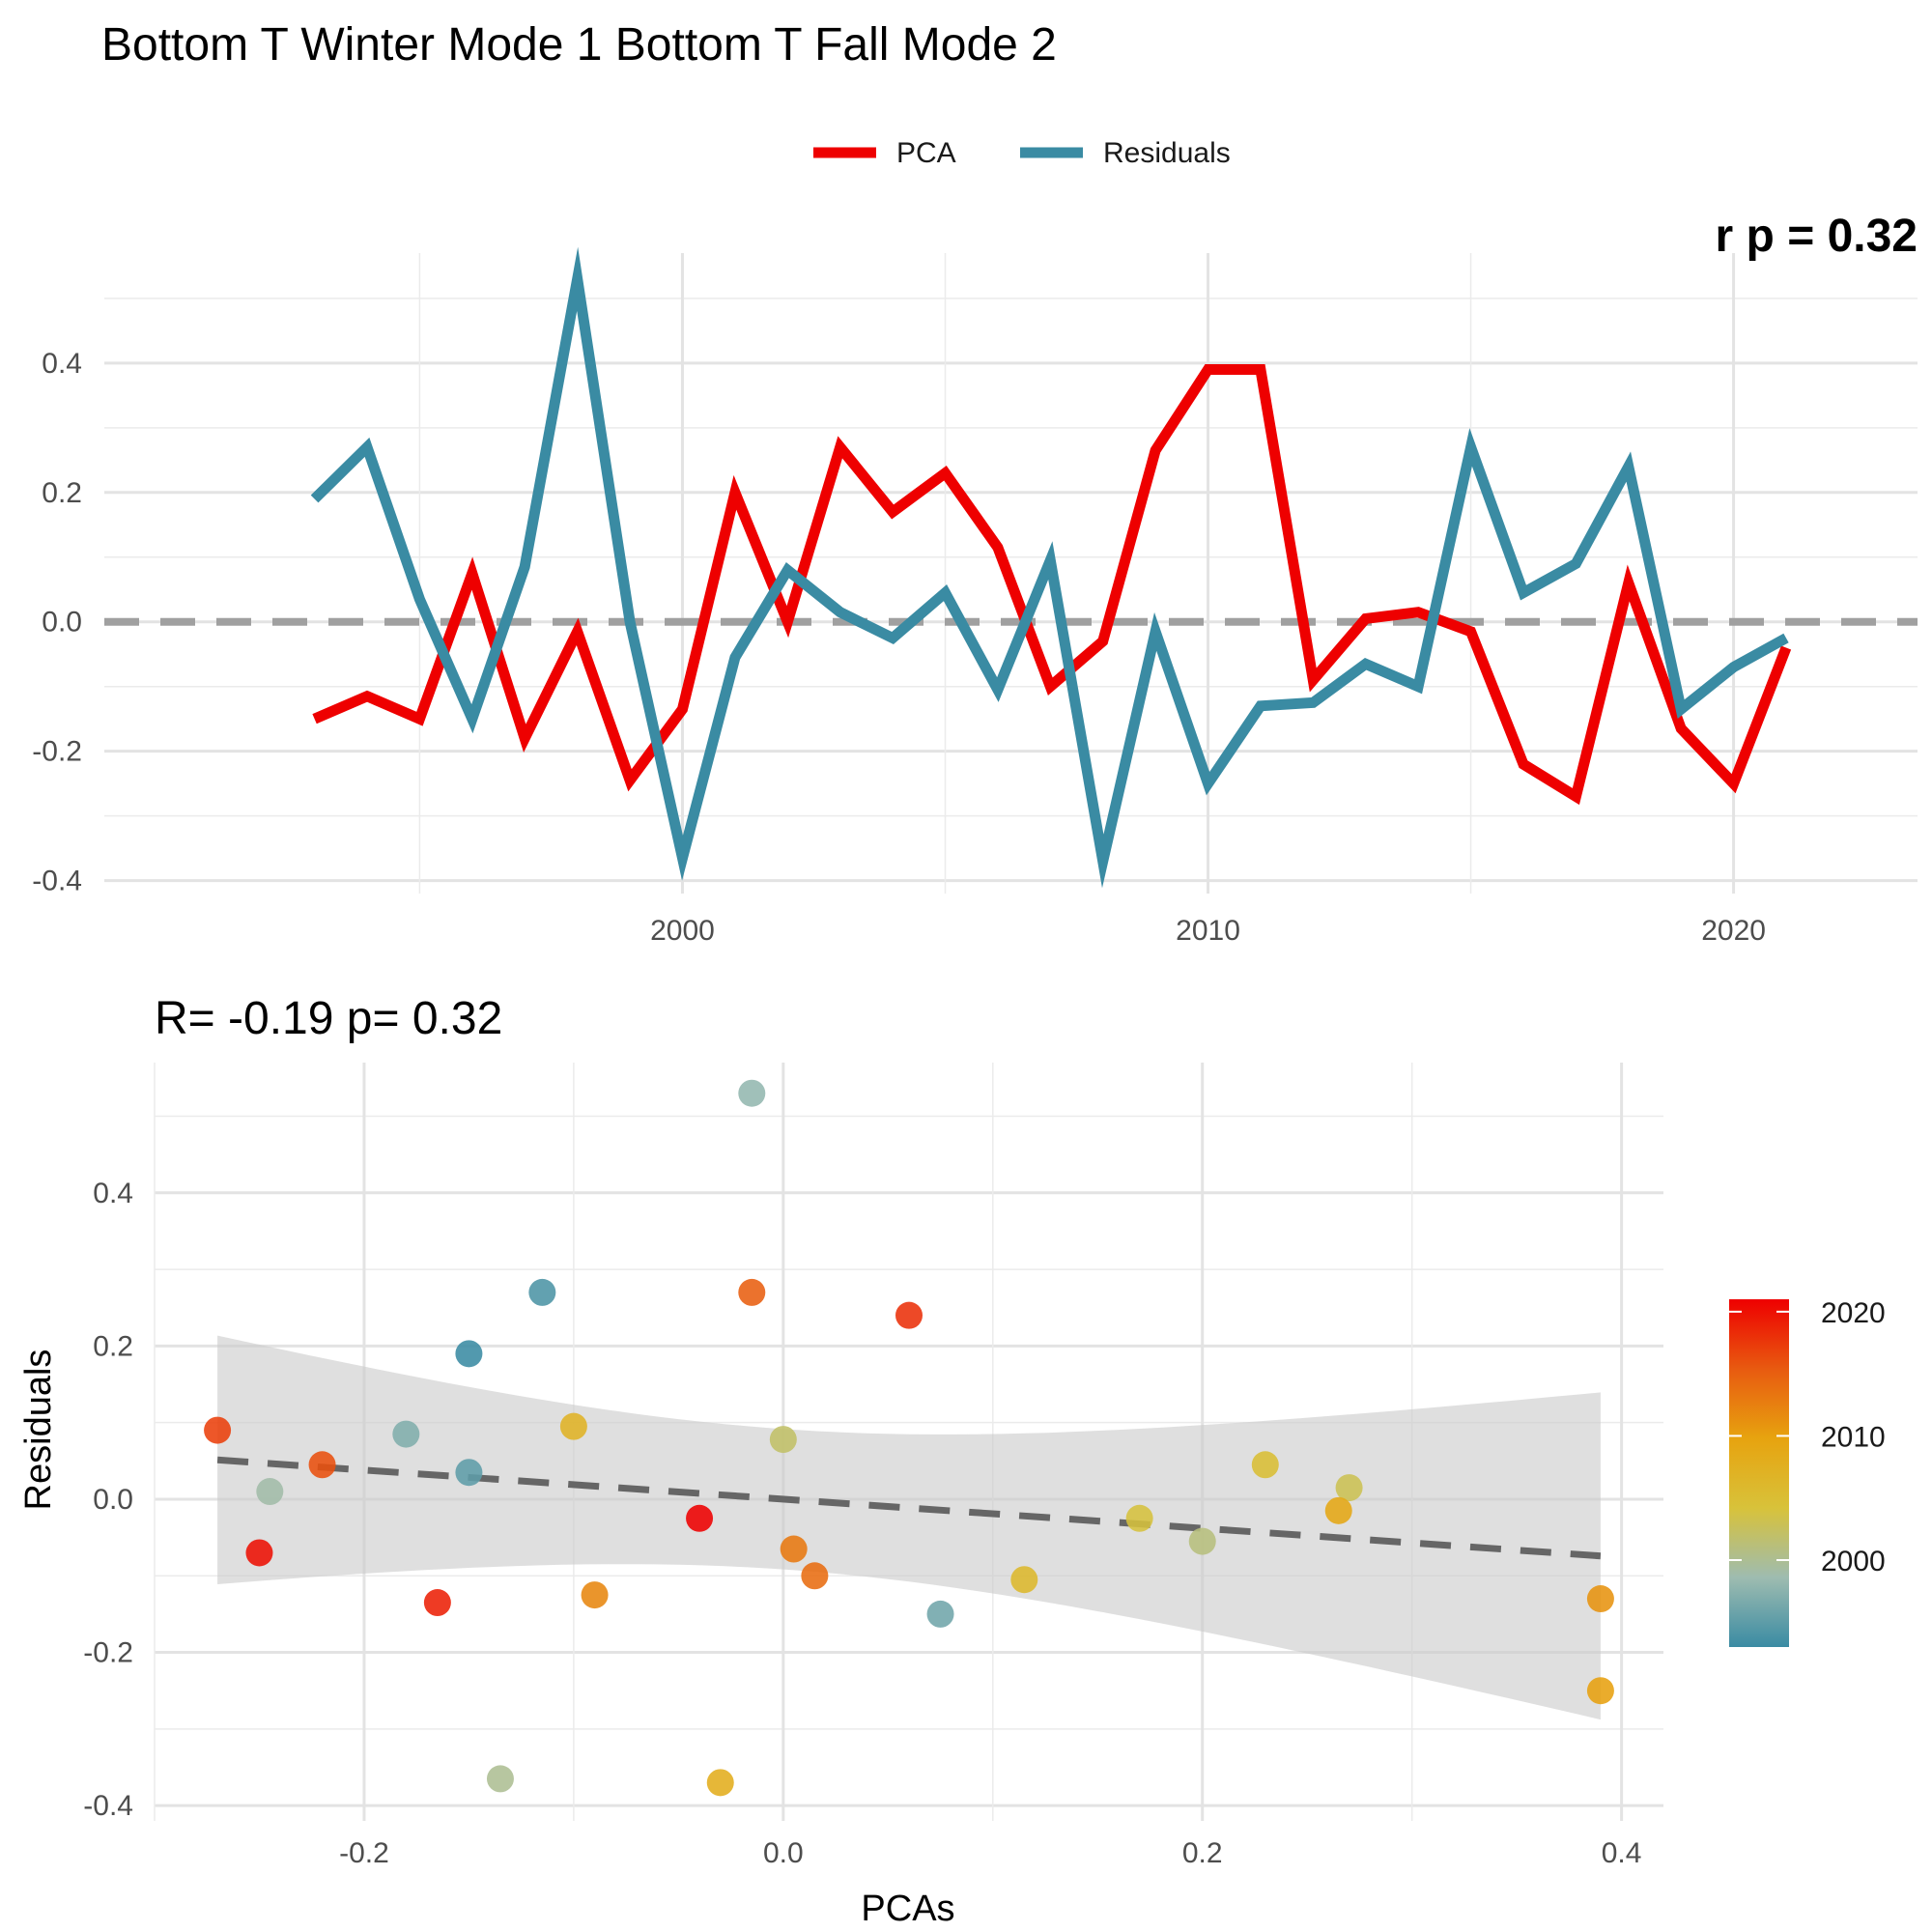 The width and height of the screenshot is (1932, 1932). I want to click on scatter-x-tick-label: 0.2, so click(1202, 1853).